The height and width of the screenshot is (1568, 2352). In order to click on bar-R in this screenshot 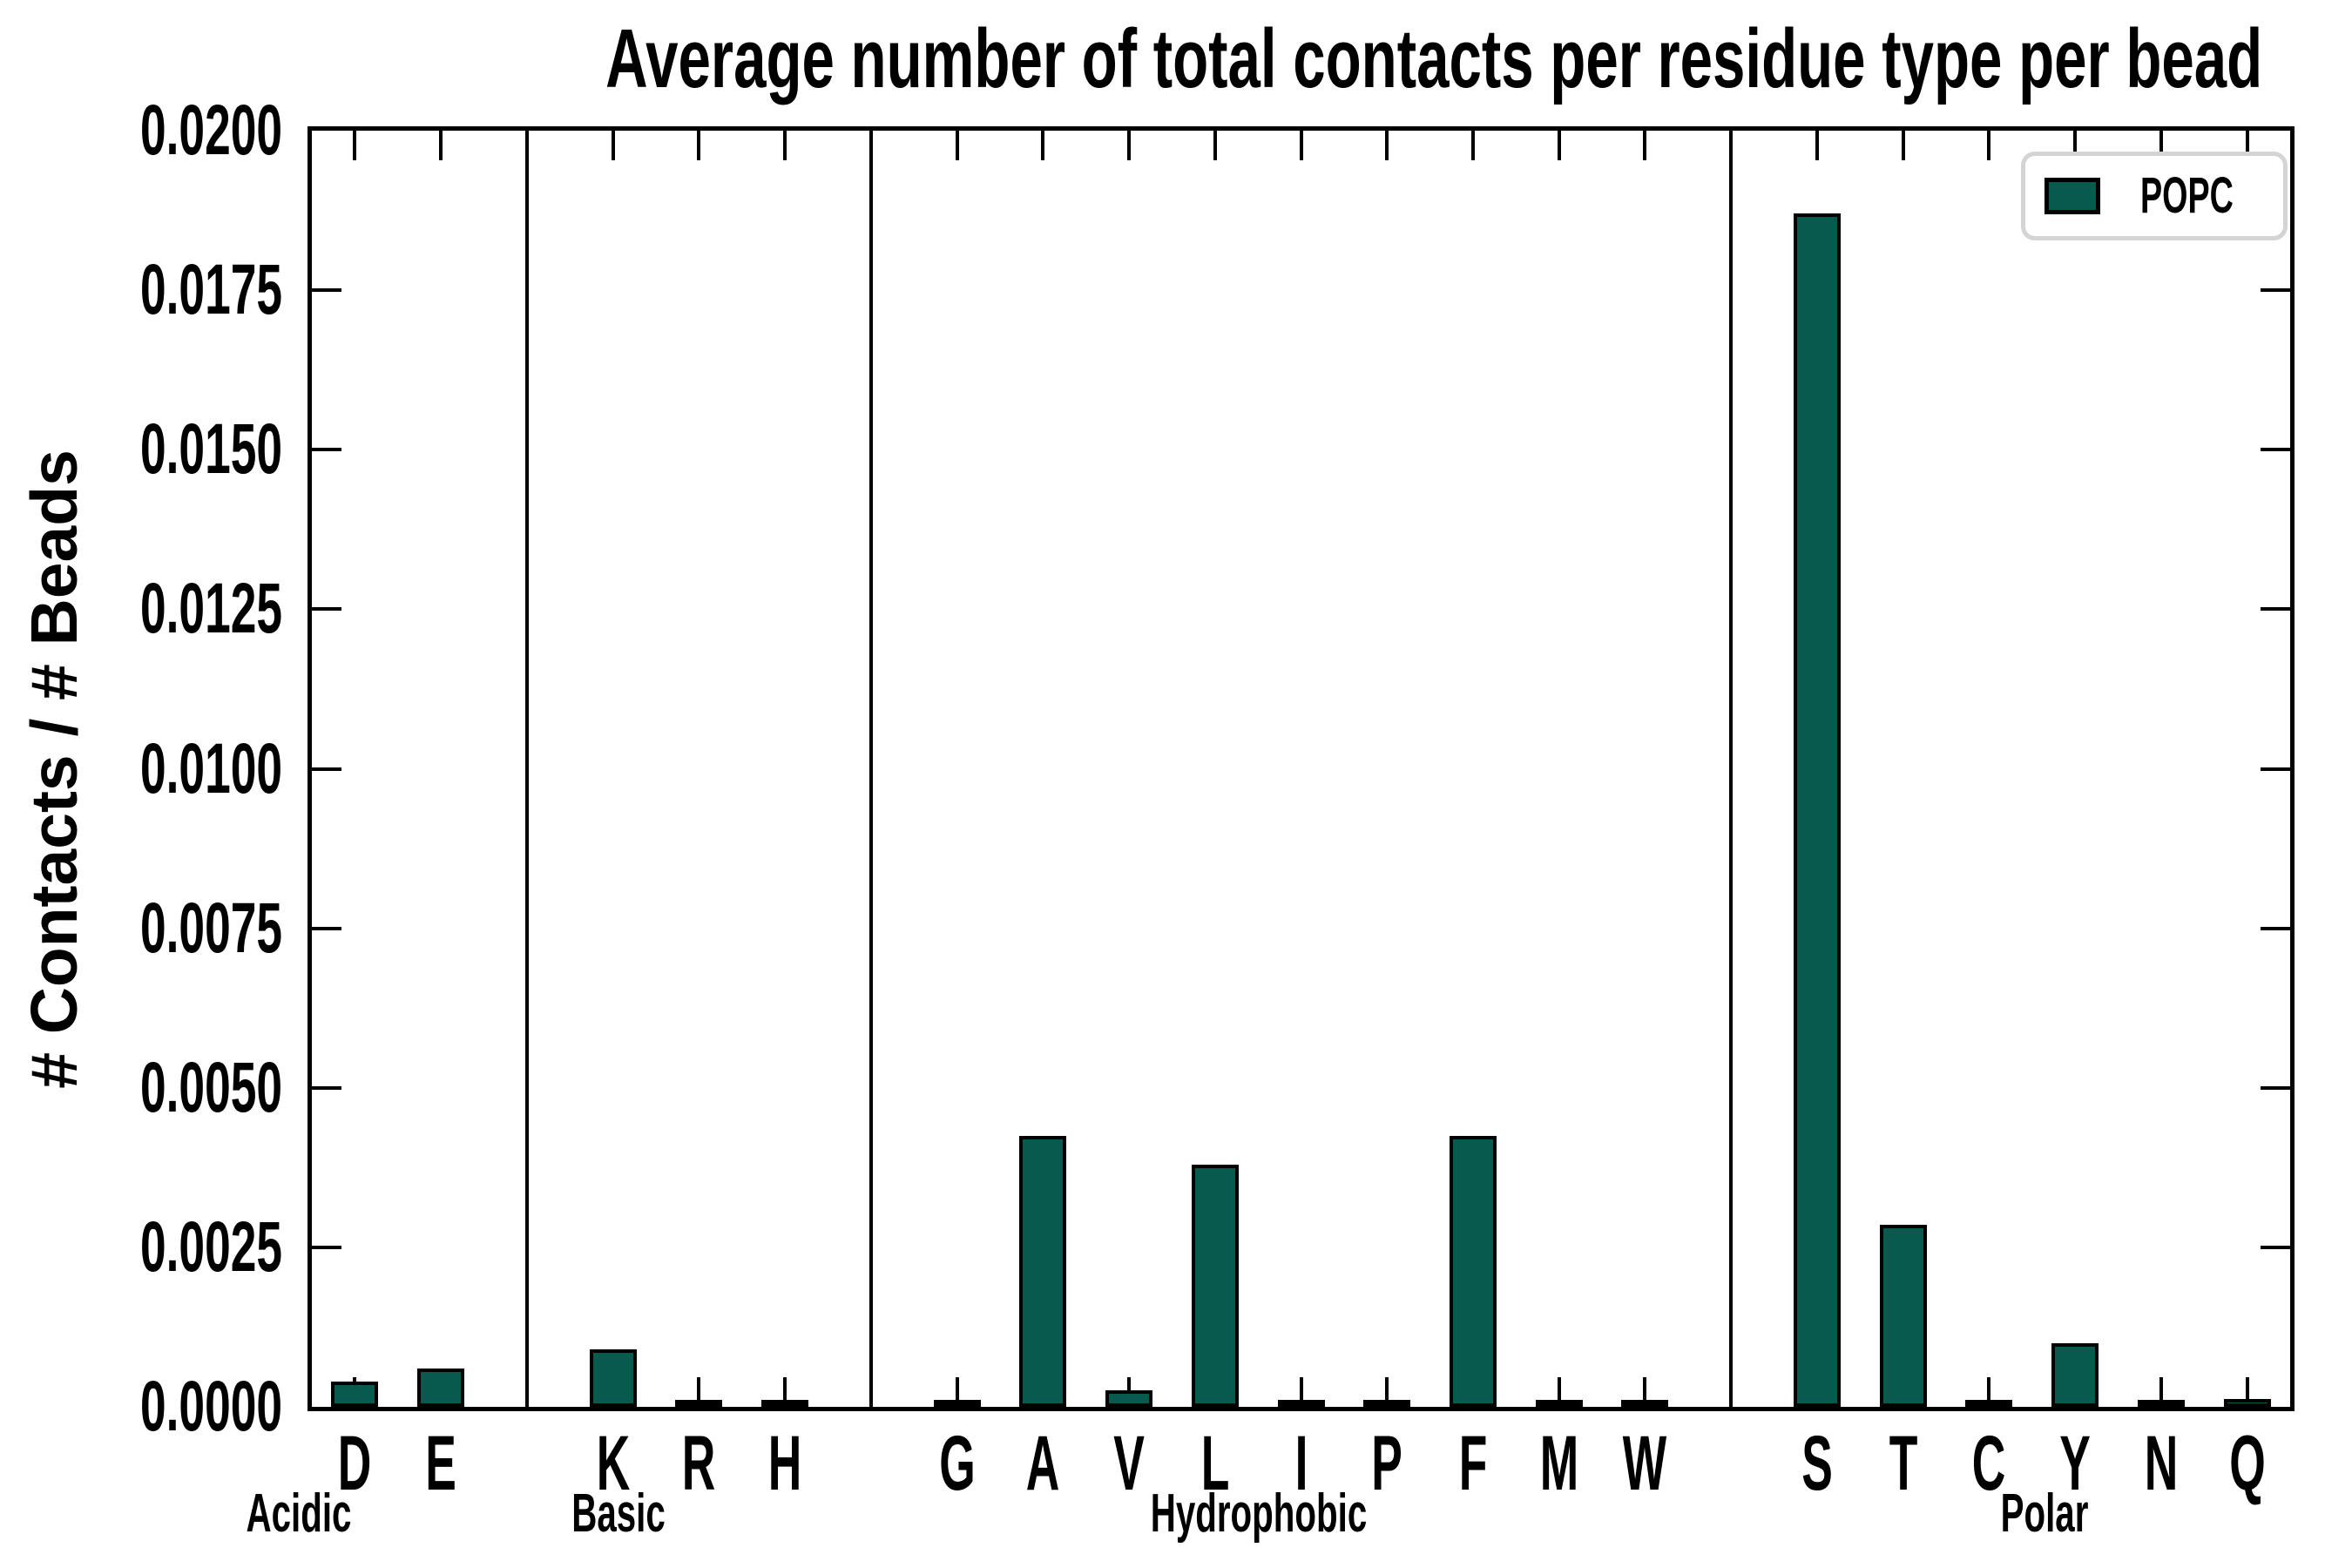, I will do `click(699, 1403)`.